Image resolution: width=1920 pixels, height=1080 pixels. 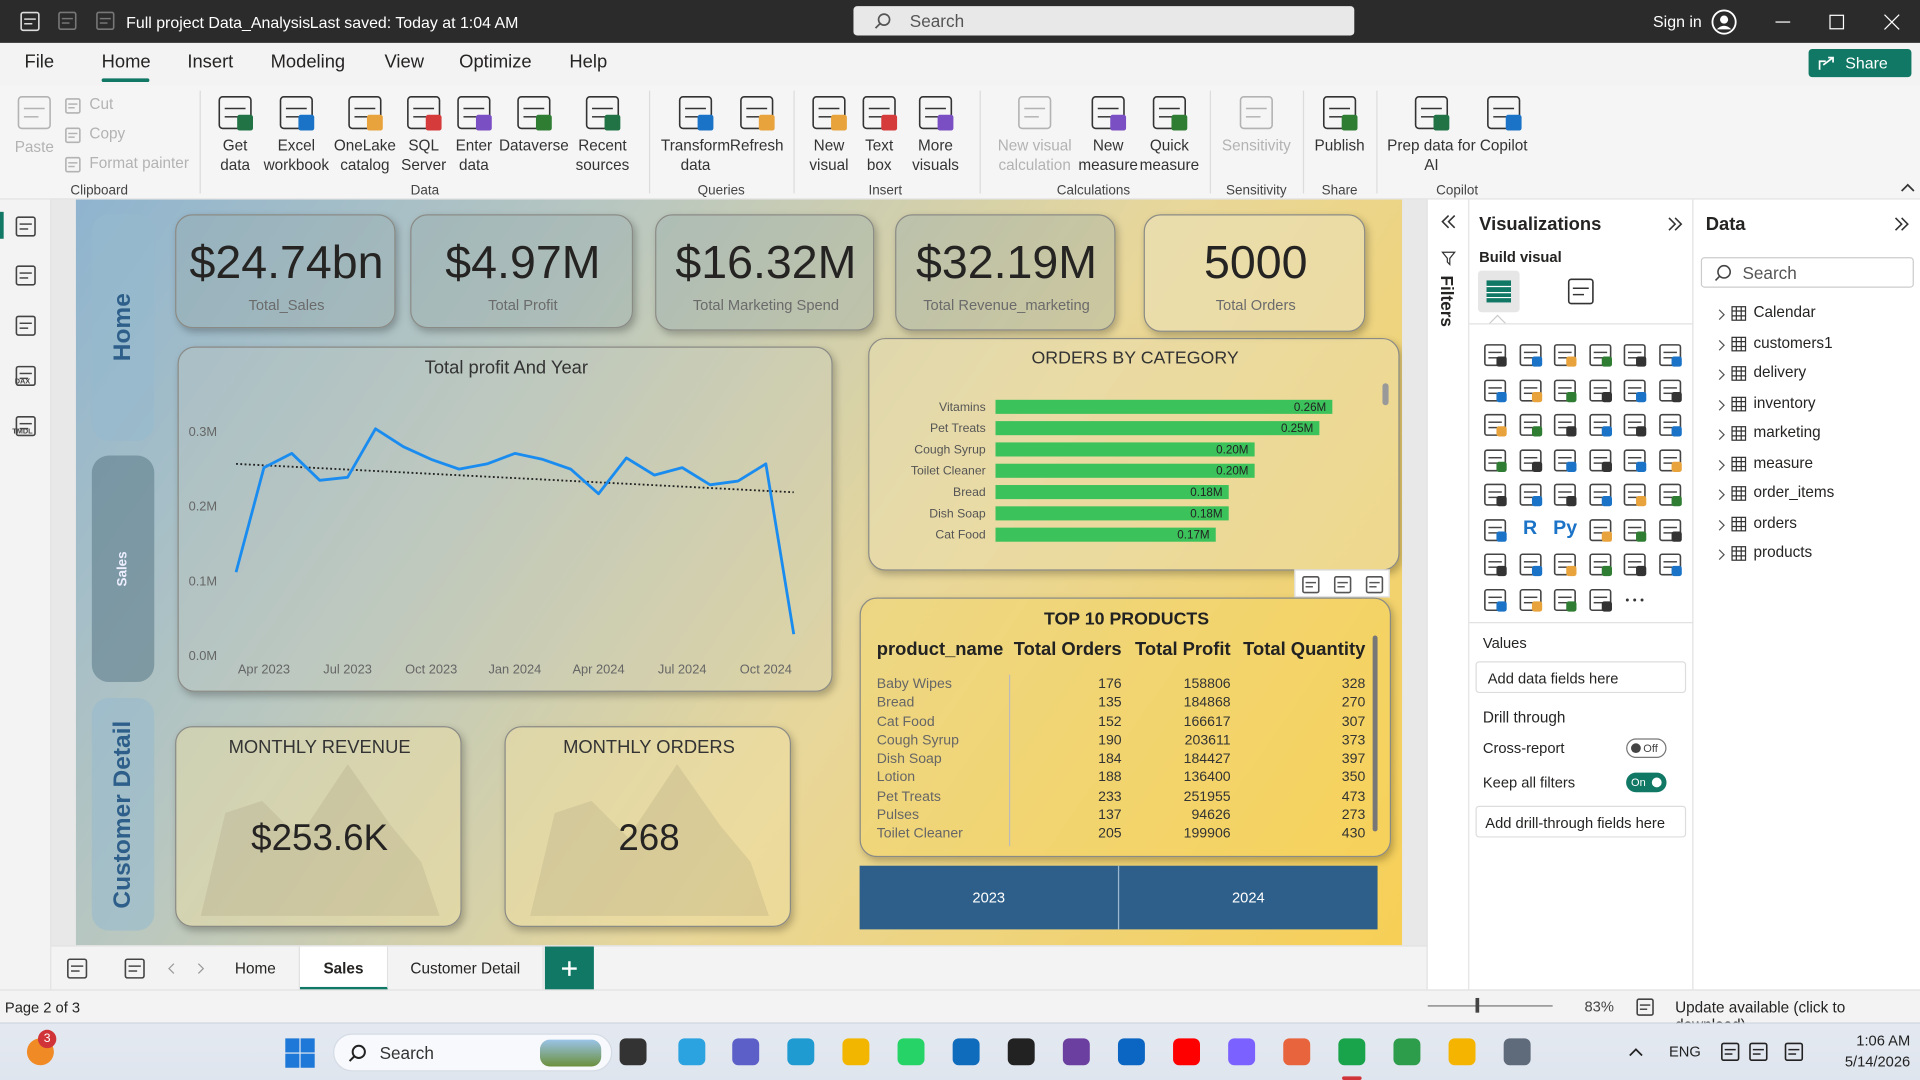 What do you see at coordinates (474, 155) in the screenshot?
I see `ribbon-button: Enter data` at bounding box center [474, 155].